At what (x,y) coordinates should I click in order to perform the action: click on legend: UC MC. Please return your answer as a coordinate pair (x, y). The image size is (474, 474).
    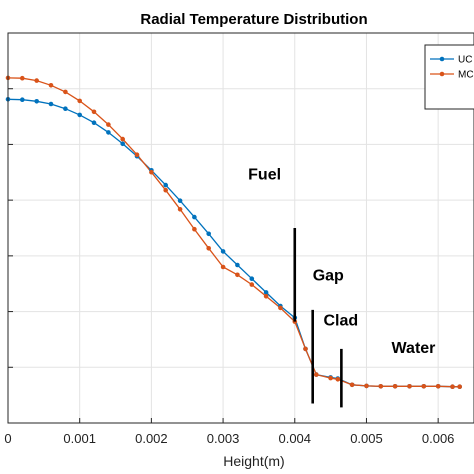
    Looking at the image, I should click on (449, 77).